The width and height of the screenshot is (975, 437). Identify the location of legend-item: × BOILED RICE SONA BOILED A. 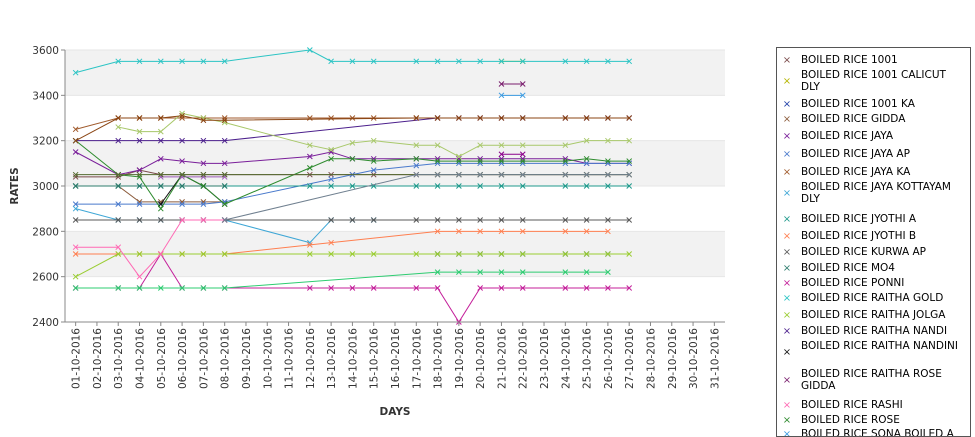
(873, 432).